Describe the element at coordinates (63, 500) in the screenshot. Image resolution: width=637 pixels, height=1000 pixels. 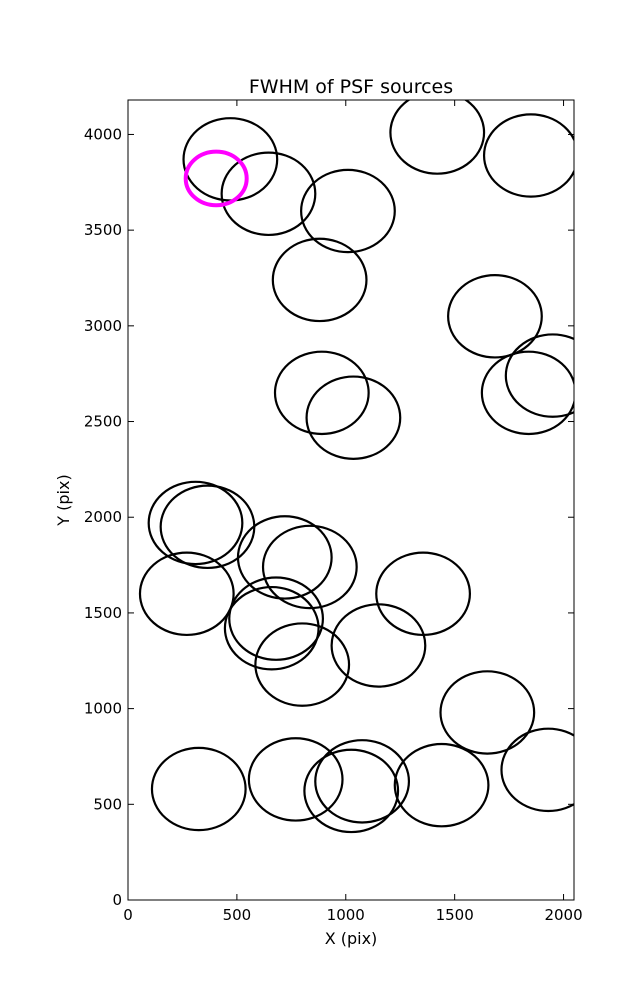
I see `y-axis-label: Y (pix)` at that location.